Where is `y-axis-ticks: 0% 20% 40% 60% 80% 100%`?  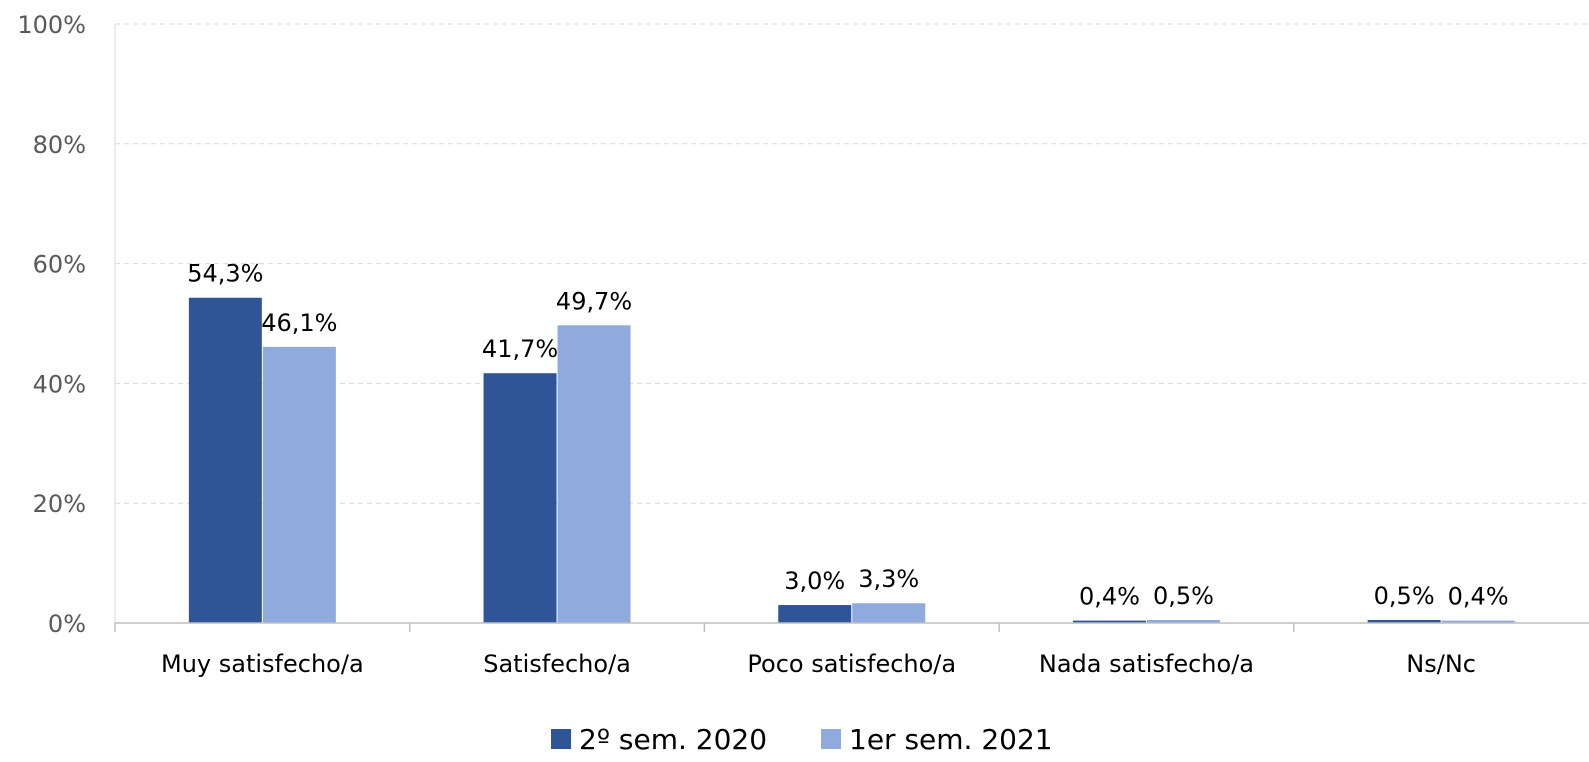 y-axis-ticks: 0% 20% 40% 60% 80% 100% is located at coordinates (51, 324).